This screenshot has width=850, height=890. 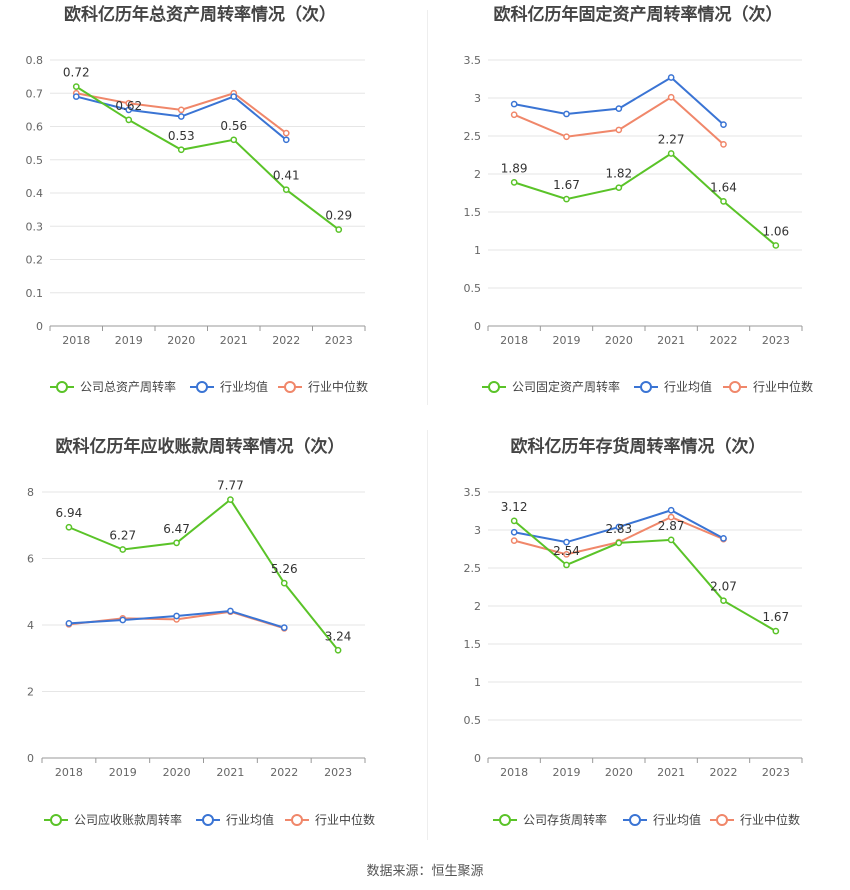 I want to click on y-tick-label: 0.4, so click(x=35, y=193).